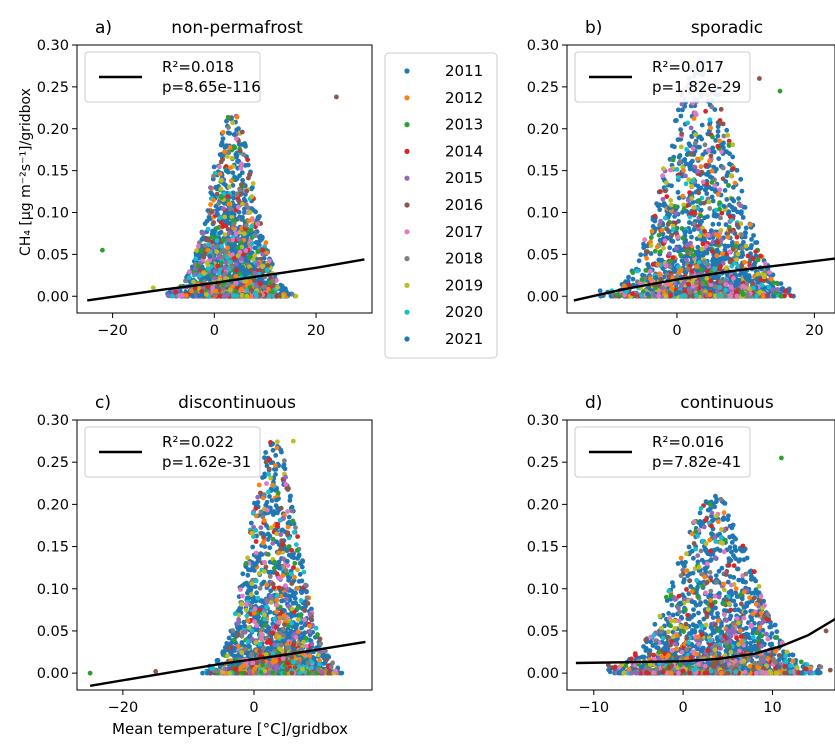  Describe the element at coordinates (727, 28) in the screenshot. I see `panel-title: sporadic` at that location.